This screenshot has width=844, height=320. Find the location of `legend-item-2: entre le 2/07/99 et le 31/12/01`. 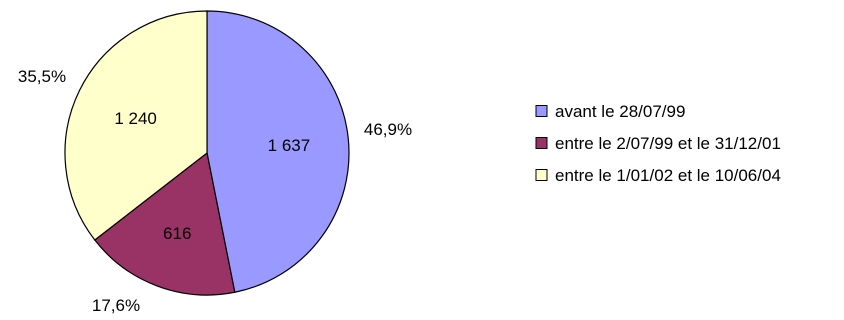

legend-item-2: entre le 2/07/99 et le 31/12/01 is located at coordinates (658, 143).